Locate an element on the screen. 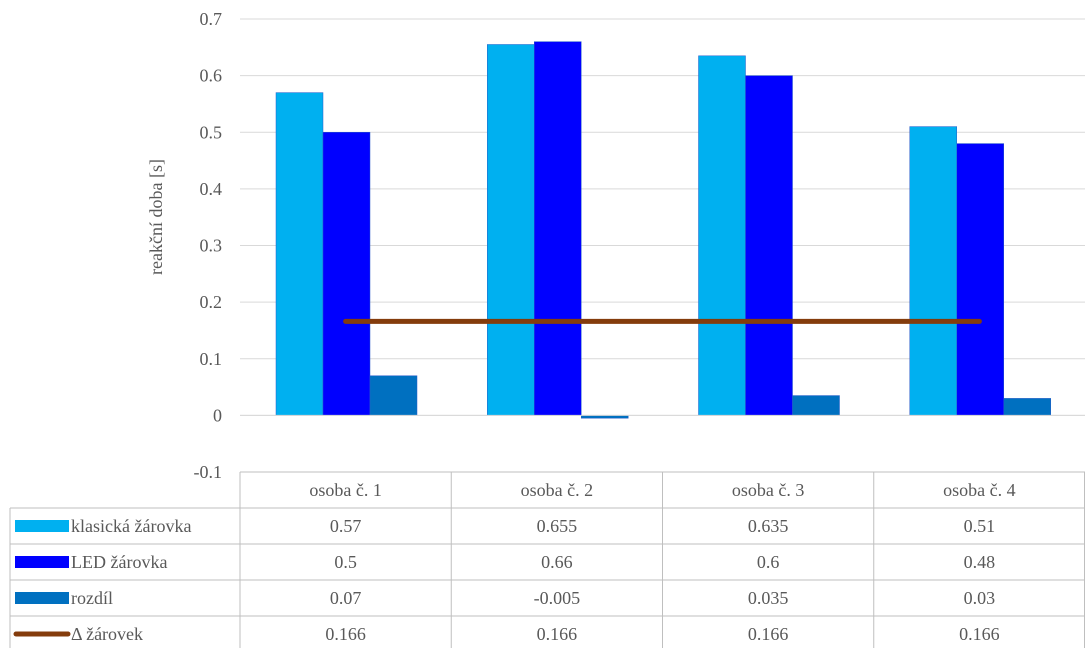 The width and height of the screenshot is (1085, 648). bar-rozdíl-4 is located at coordinates (1027, 407).